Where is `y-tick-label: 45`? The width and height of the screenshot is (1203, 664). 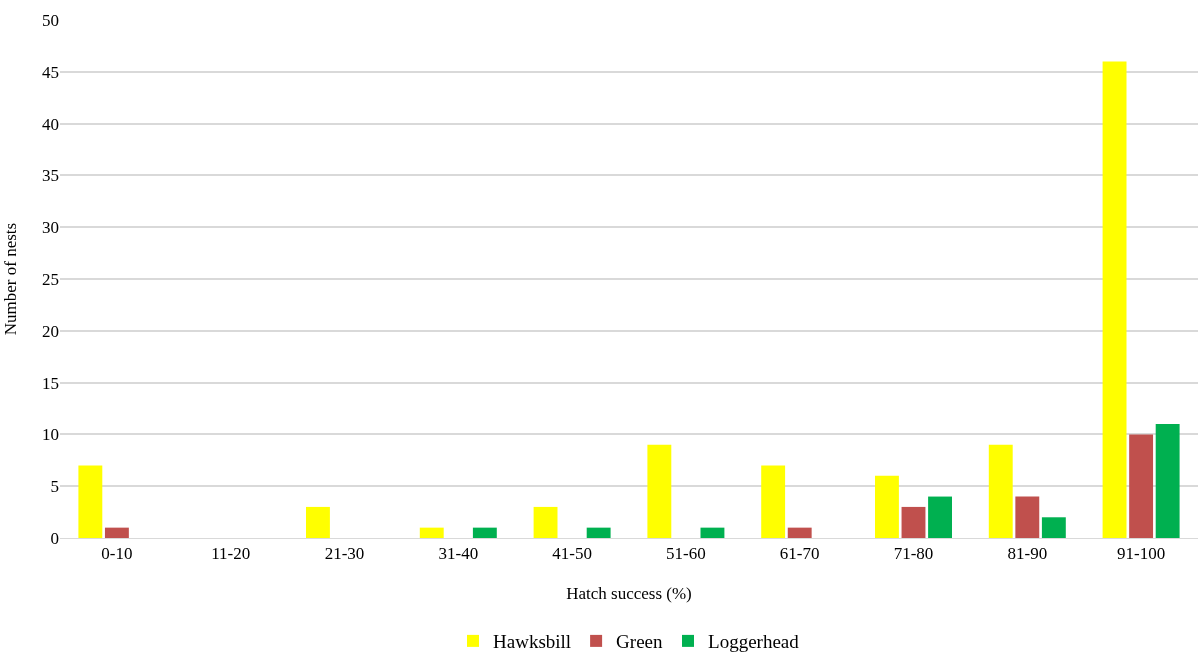 y-tick-label: 45 is located at coordinates (50, 72).